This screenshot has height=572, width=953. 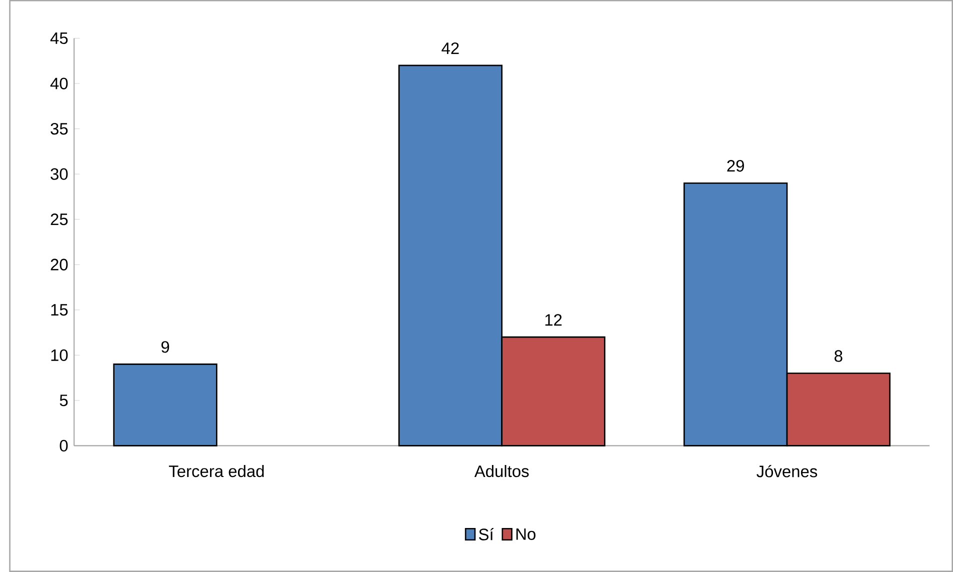 What do you see at coordinates (165, 405) in the screenshot?
I see `bar` at bounding box center [165, 405].